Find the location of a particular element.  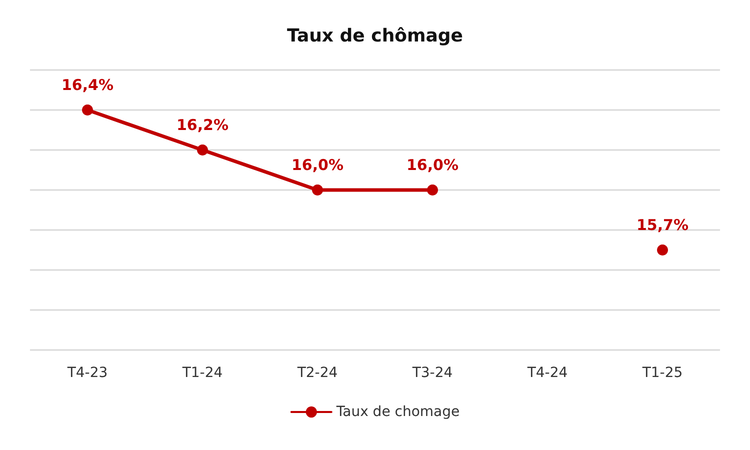

data-label: 15,7% is located at coordinates (662, 225).